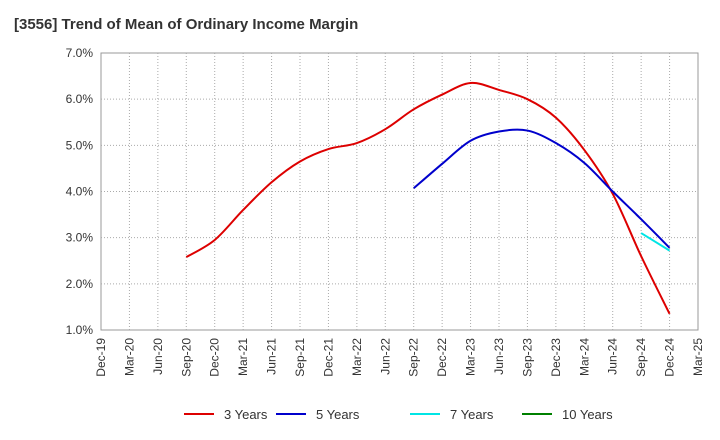 The width and height of the screenshot is (720, 440). I want to click on x-tick-label: Mar-25, so click(698, 357).